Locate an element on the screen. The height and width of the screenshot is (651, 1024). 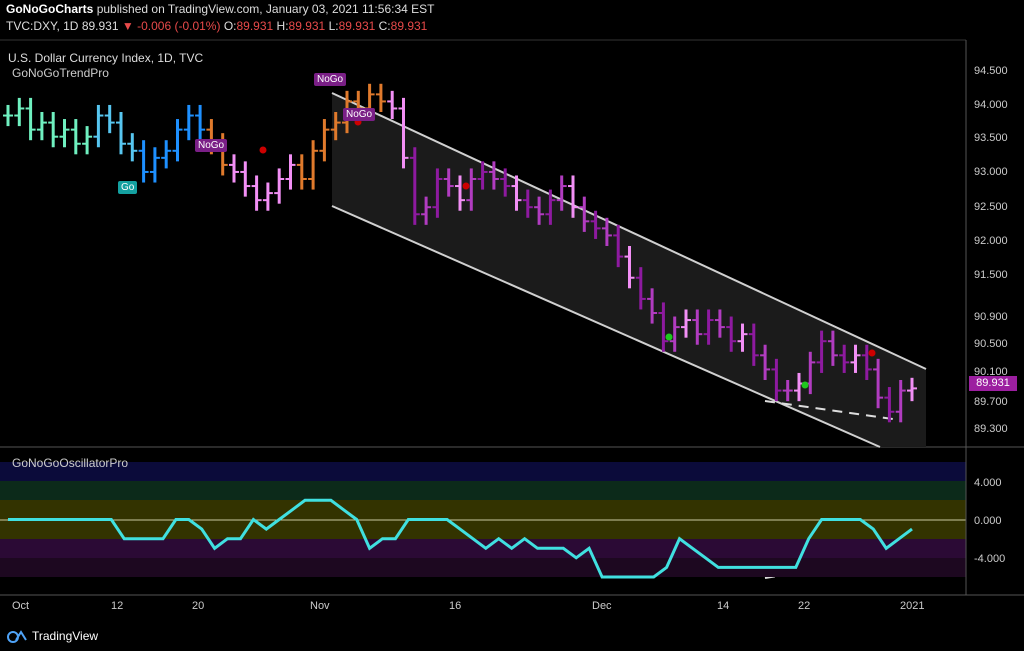
open-label: O: is located at coordinates (230, 26).